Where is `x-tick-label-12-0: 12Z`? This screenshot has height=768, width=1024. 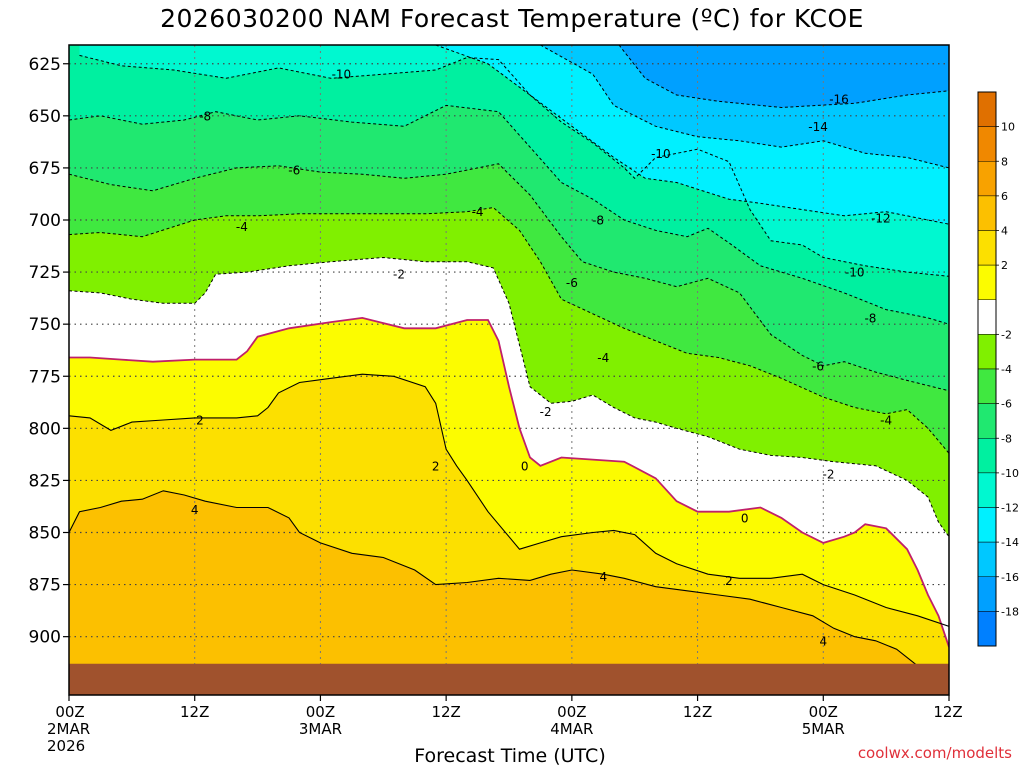
x-tick-label-12-0: 12Z is located at coordinates (194, 712).